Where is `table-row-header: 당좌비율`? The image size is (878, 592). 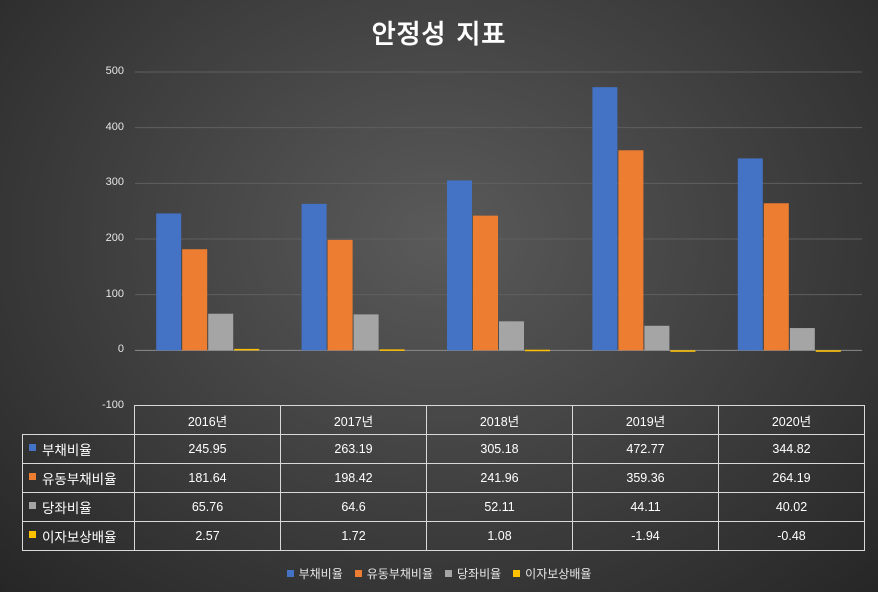 table-row-header: 당좌비율 is located at coordinates (78, 507).